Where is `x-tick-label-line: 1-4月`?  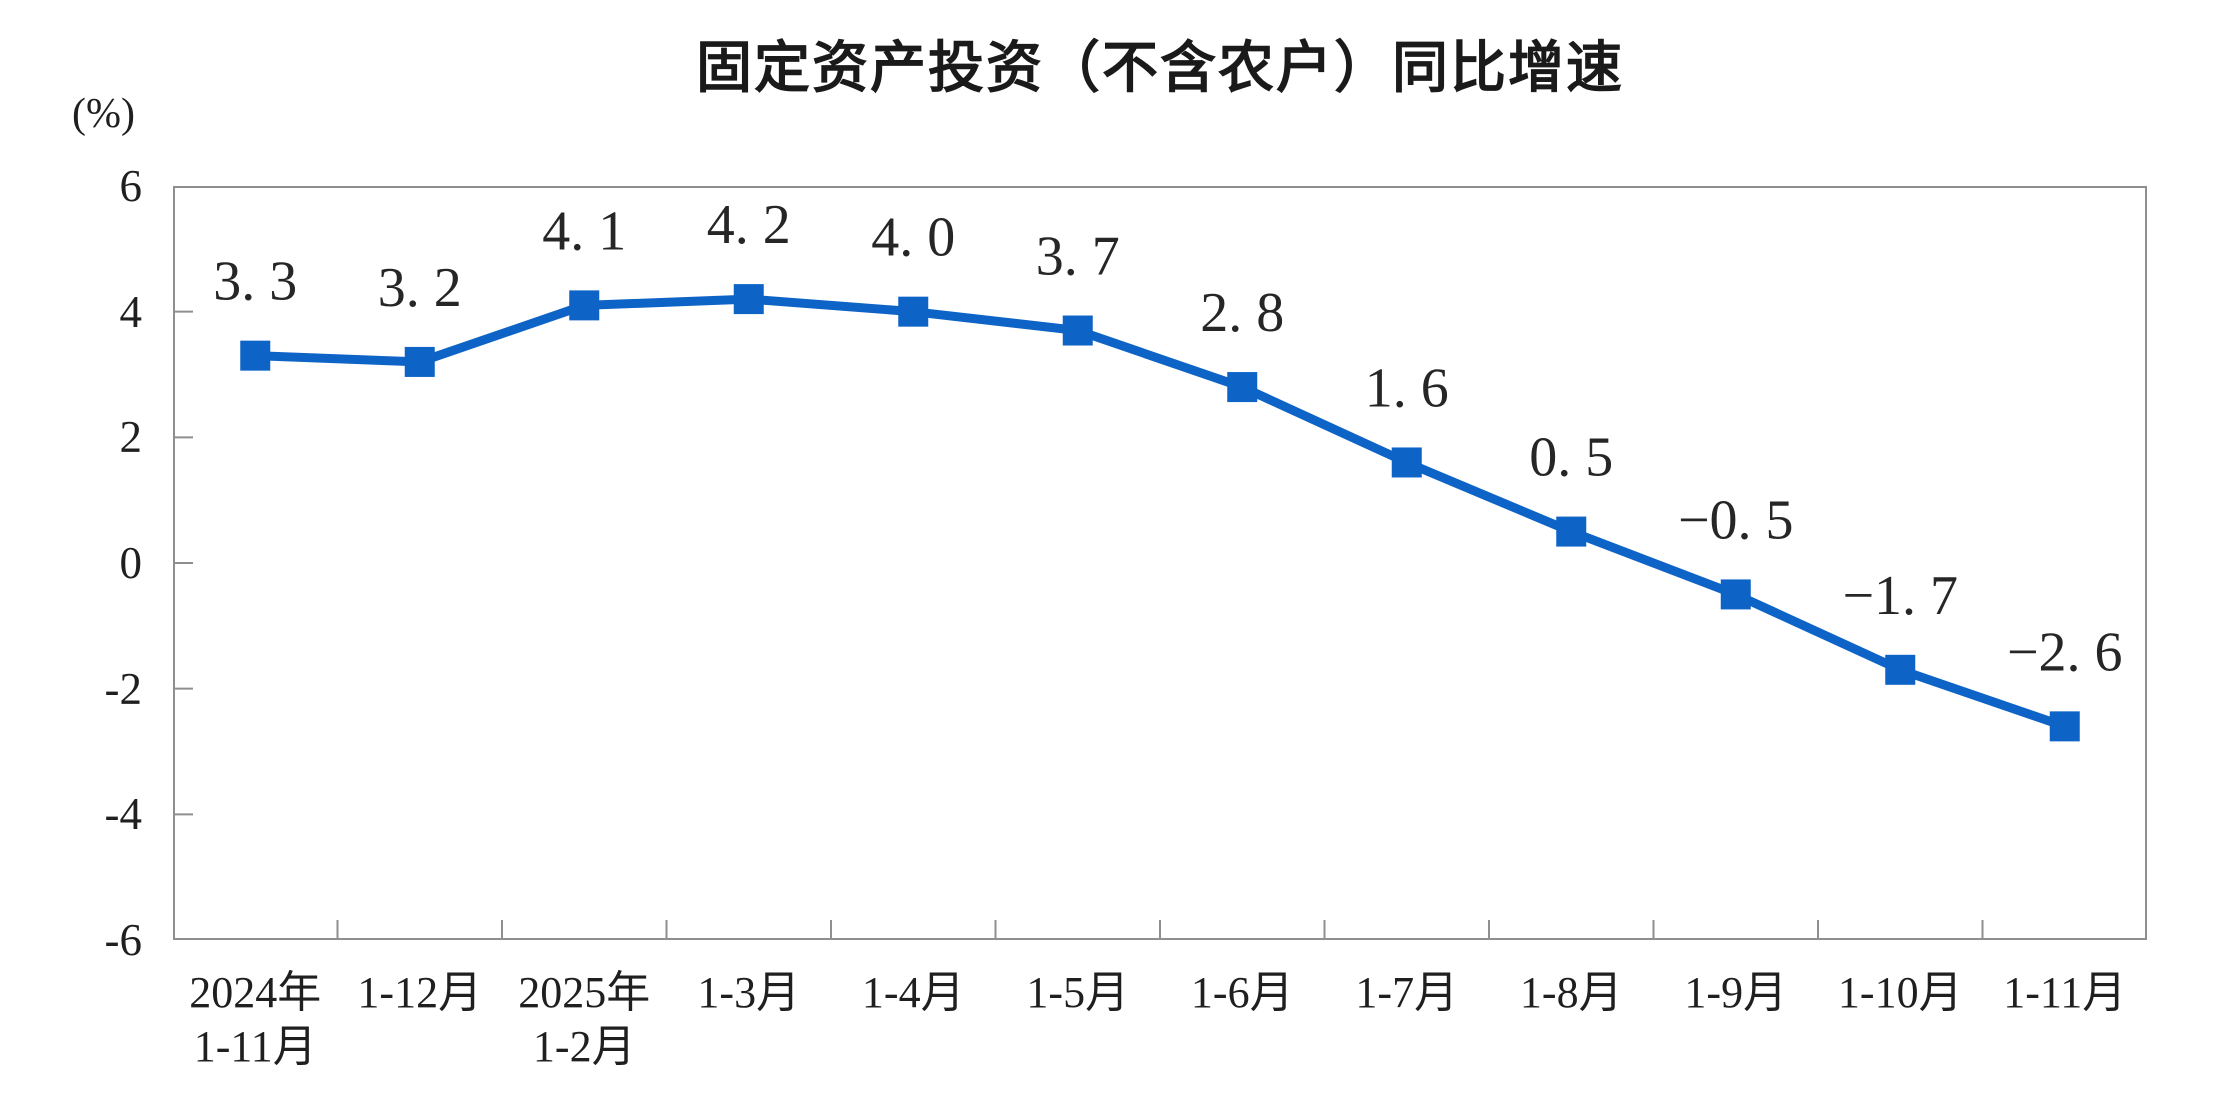
x-tick-label-line: 1-4月 is located at coordinates (913, 992).